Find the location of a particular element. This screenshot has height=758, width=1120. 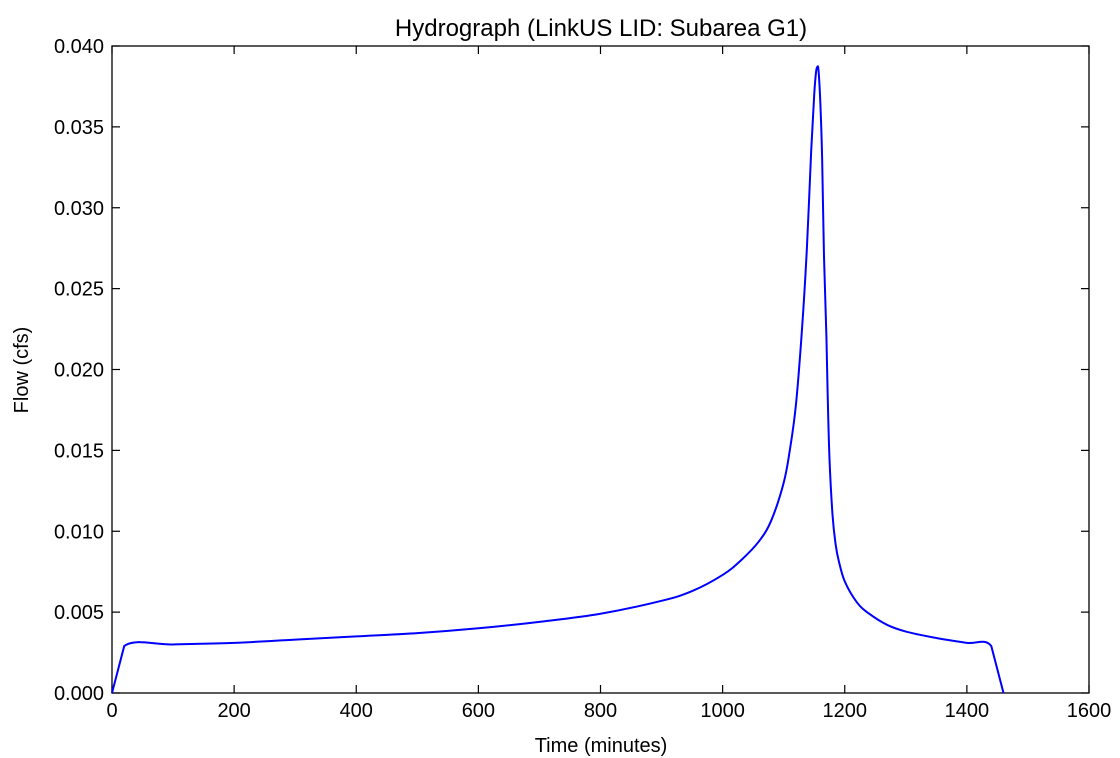

y-tick-label: 0.025 is located at coordinates (79, 290).